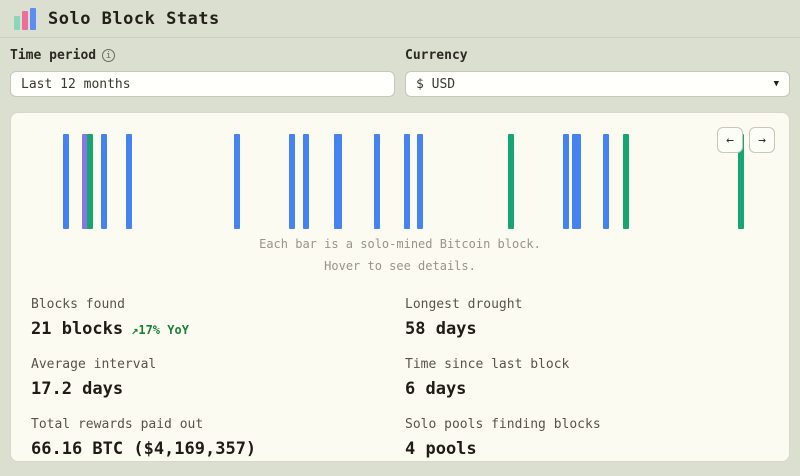  What do you see at coordinates (400, 244) in the screenshot?
I see `chart-caption-line1: Each bar is a solo-mined Bitcoin block.` at bounding box center [400, 244].